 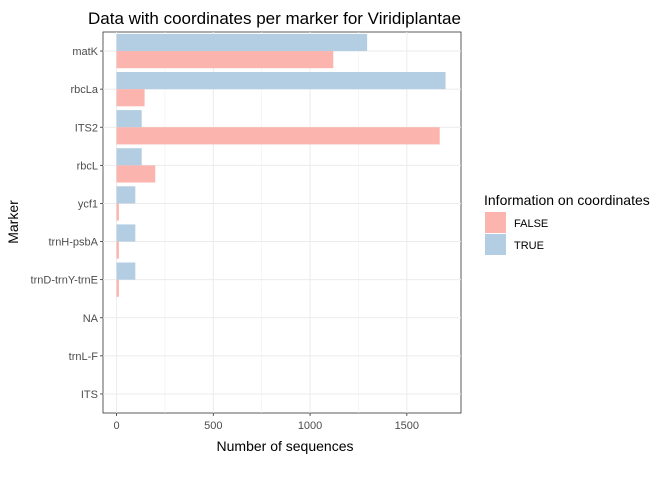 What do you see at coordinates (73, 243) in the screenshot?
I see `y-tick-label: trnH-psbA` at bounding box center [73, 243].